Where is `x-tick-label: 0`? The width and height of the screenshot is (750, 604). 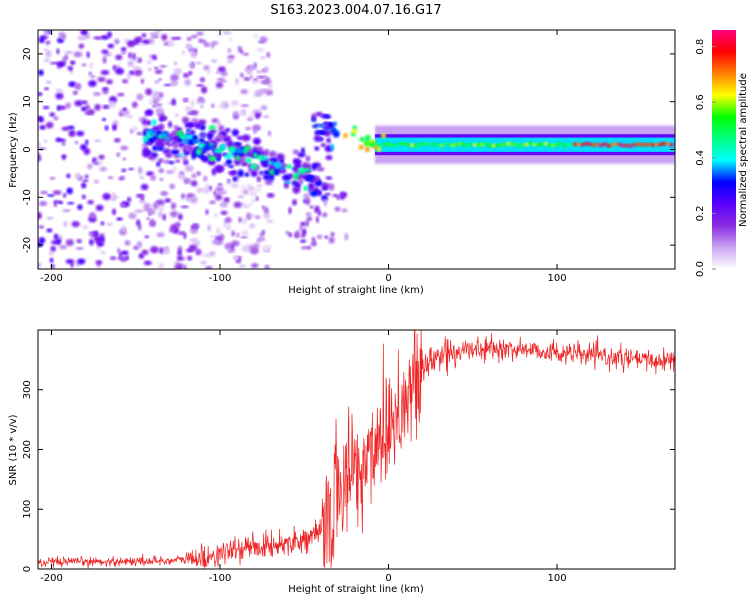
x-tick-label: 0 is located at coordinates (388, 578).